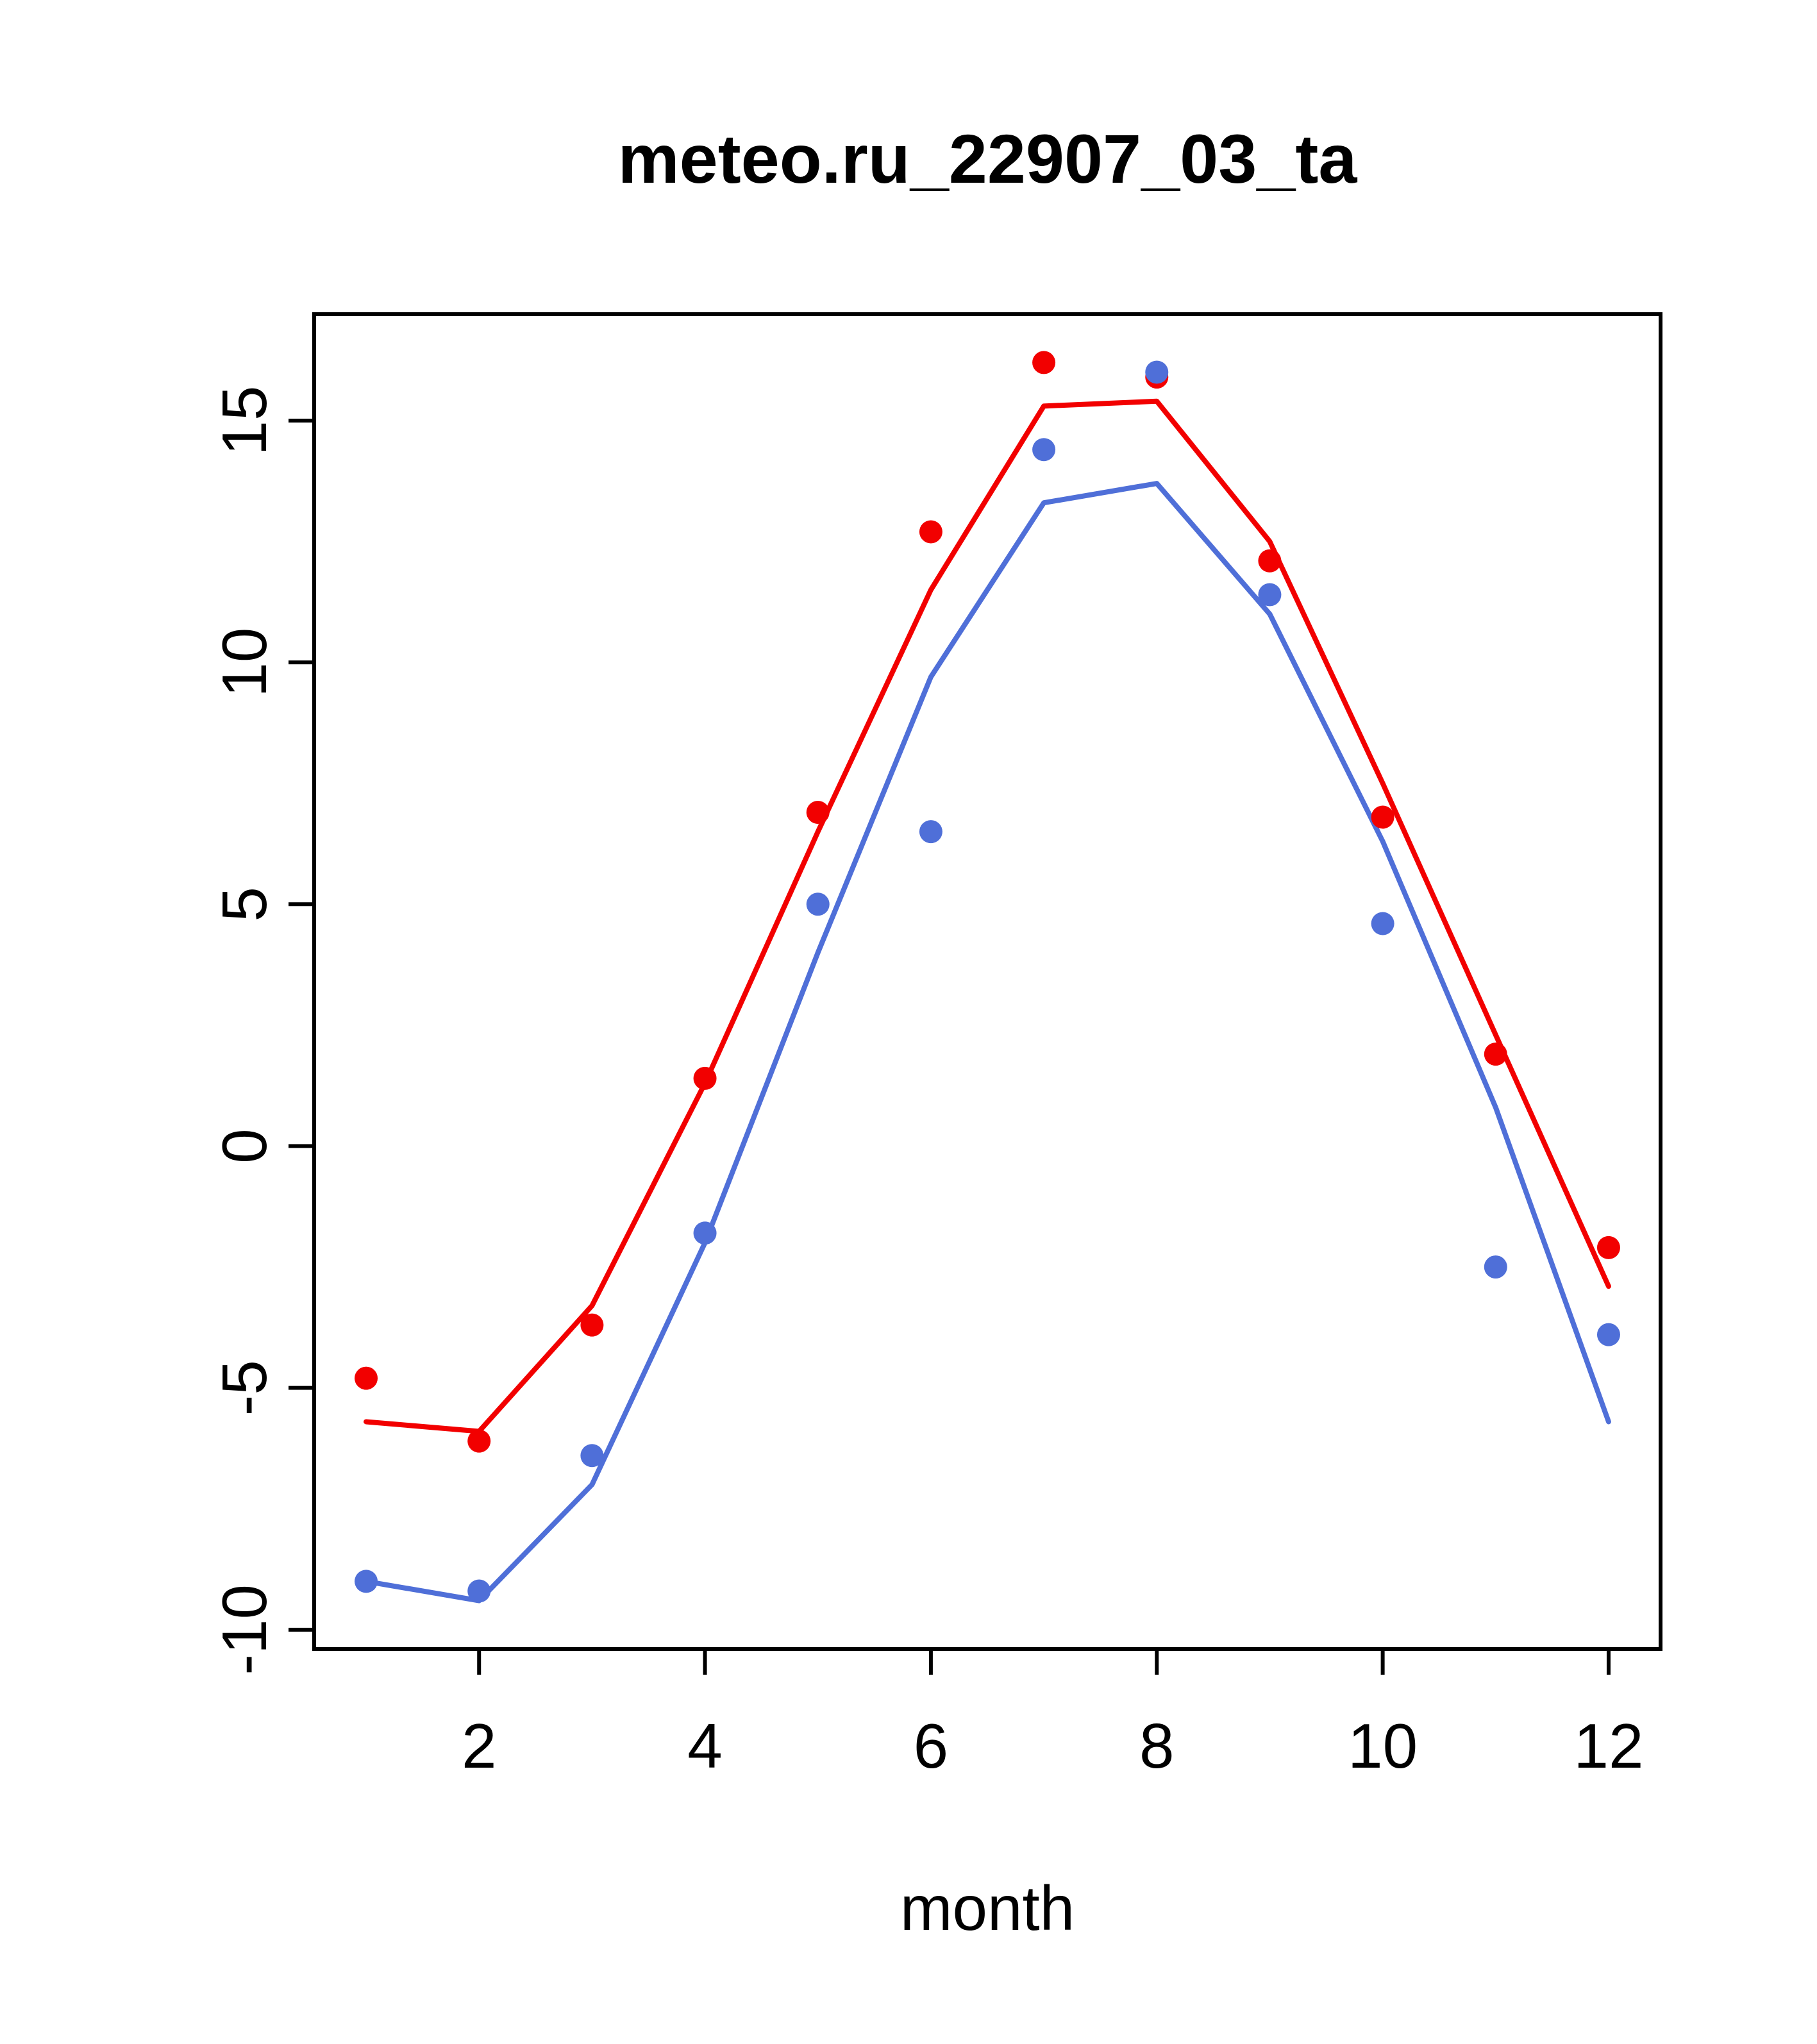  What do you see at coordinates (245, 1146) in the screenshot?
I see `y-tick-label: 0` at bounding box center [245, 1146].